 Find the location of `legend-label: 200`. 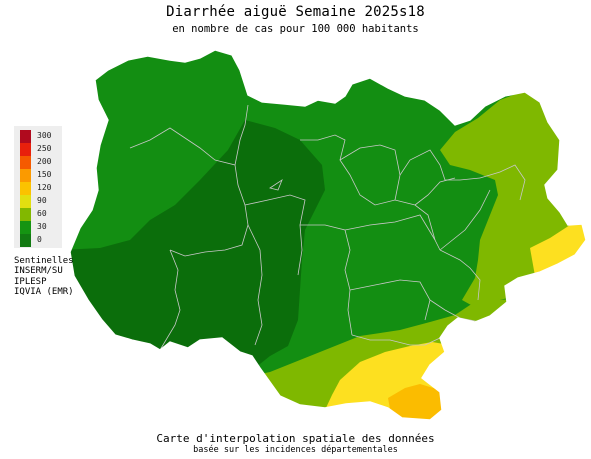

legend-label: 200 is located at coordinates (44, 161).